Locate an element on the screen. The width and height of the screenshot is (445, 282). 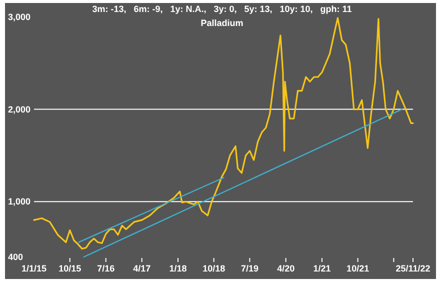
chart-subtitle: 3m: -13, 6m: -9, 1y: N.A., 3y: 0, 5y: 13, 10y: 10, gph: 11 is located at coordinates (222, 9).